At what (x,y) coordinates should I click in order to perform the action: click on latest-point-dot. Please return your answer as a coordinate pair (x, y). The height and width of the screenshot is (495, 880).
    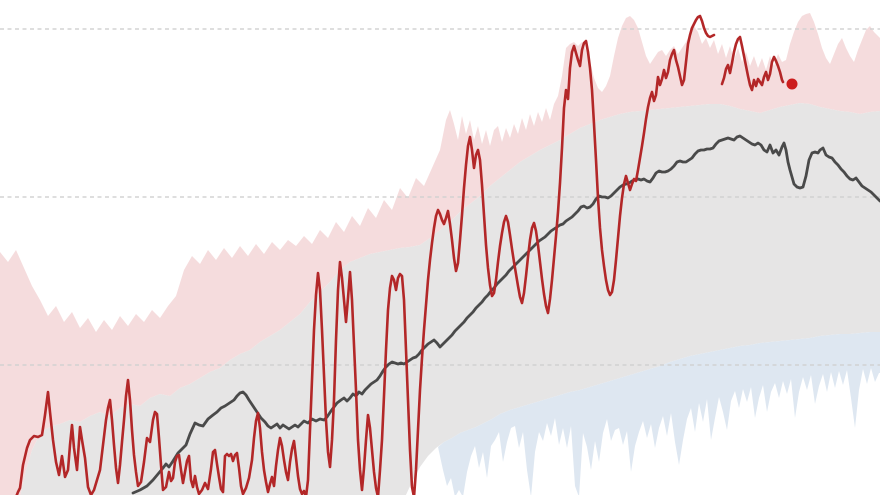
    Looking at the image, I should click on (792, 84).